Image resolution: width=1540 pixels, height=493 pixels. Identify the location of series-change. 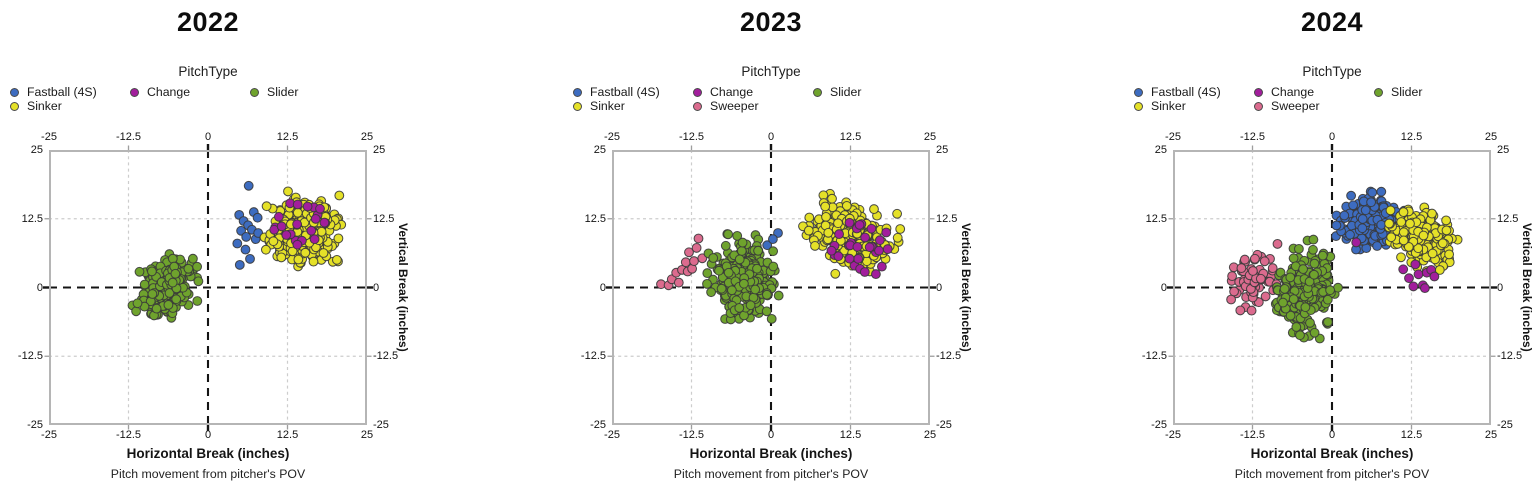
(859, 248).